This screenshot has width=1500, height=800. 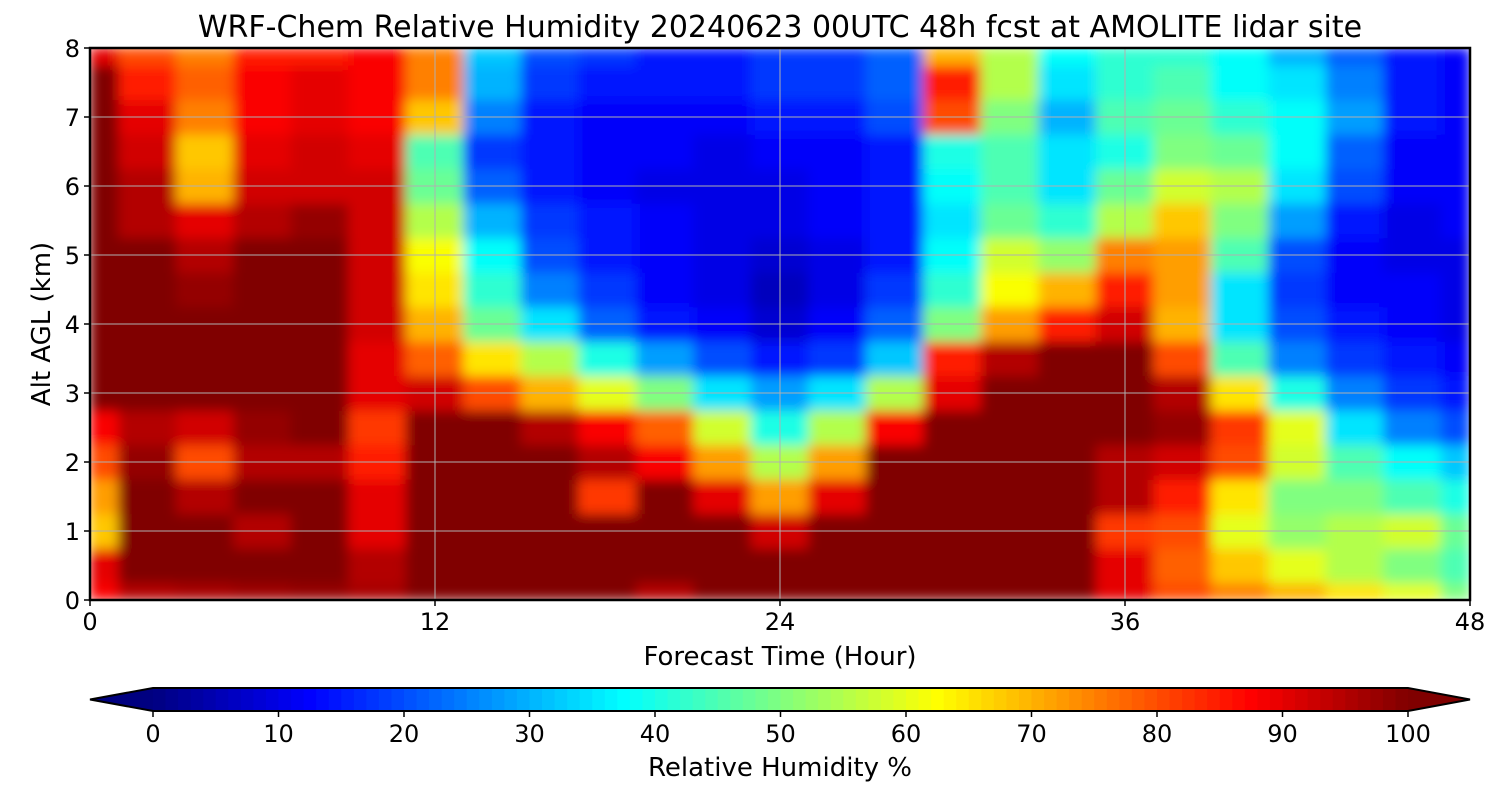 What do you see at coordinates (42, 324) in the screenshot?
I see `y-axis-label: Alt AGL (km)` at bounding box center [42, 324].